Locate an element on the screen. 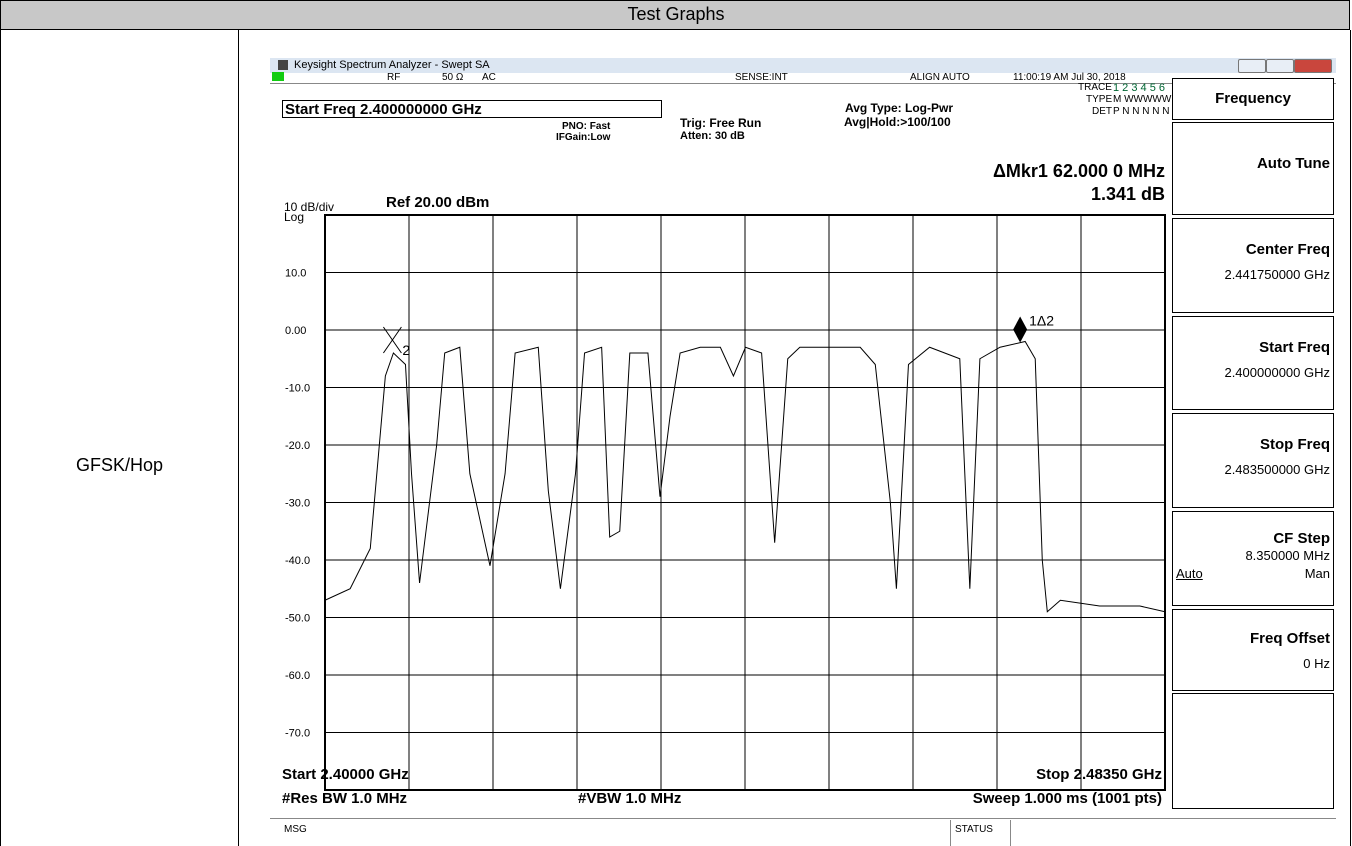  table-header is located at coordinates (675, 15).